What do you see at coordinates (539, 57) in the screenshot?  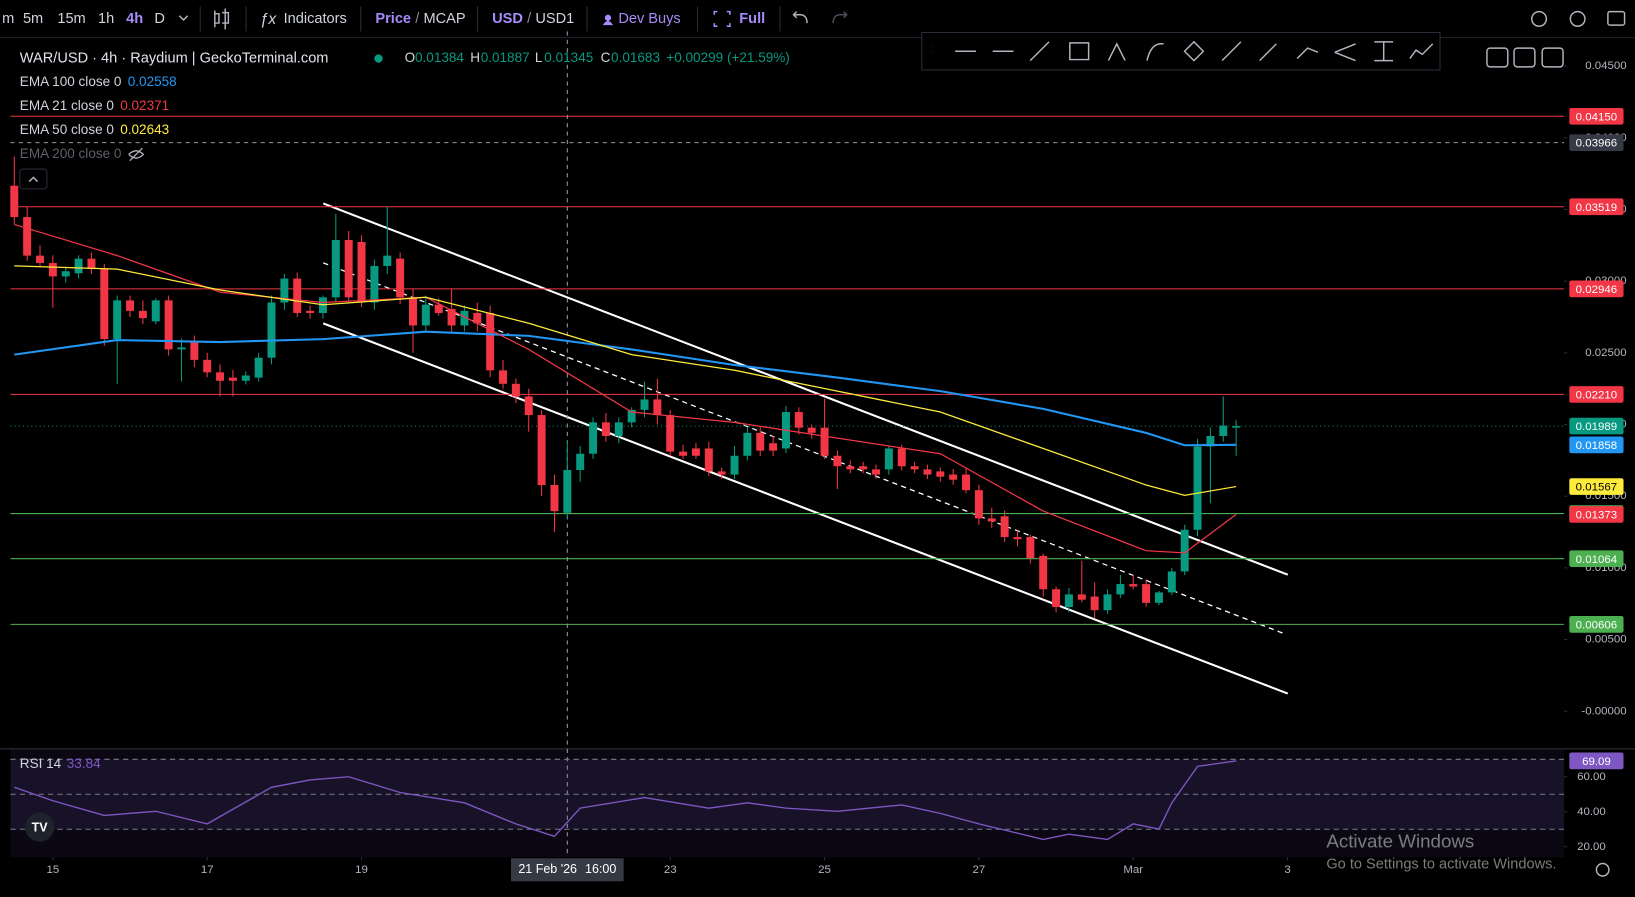 I see `ohlc-letter: L` at bounding box center [539, 57].